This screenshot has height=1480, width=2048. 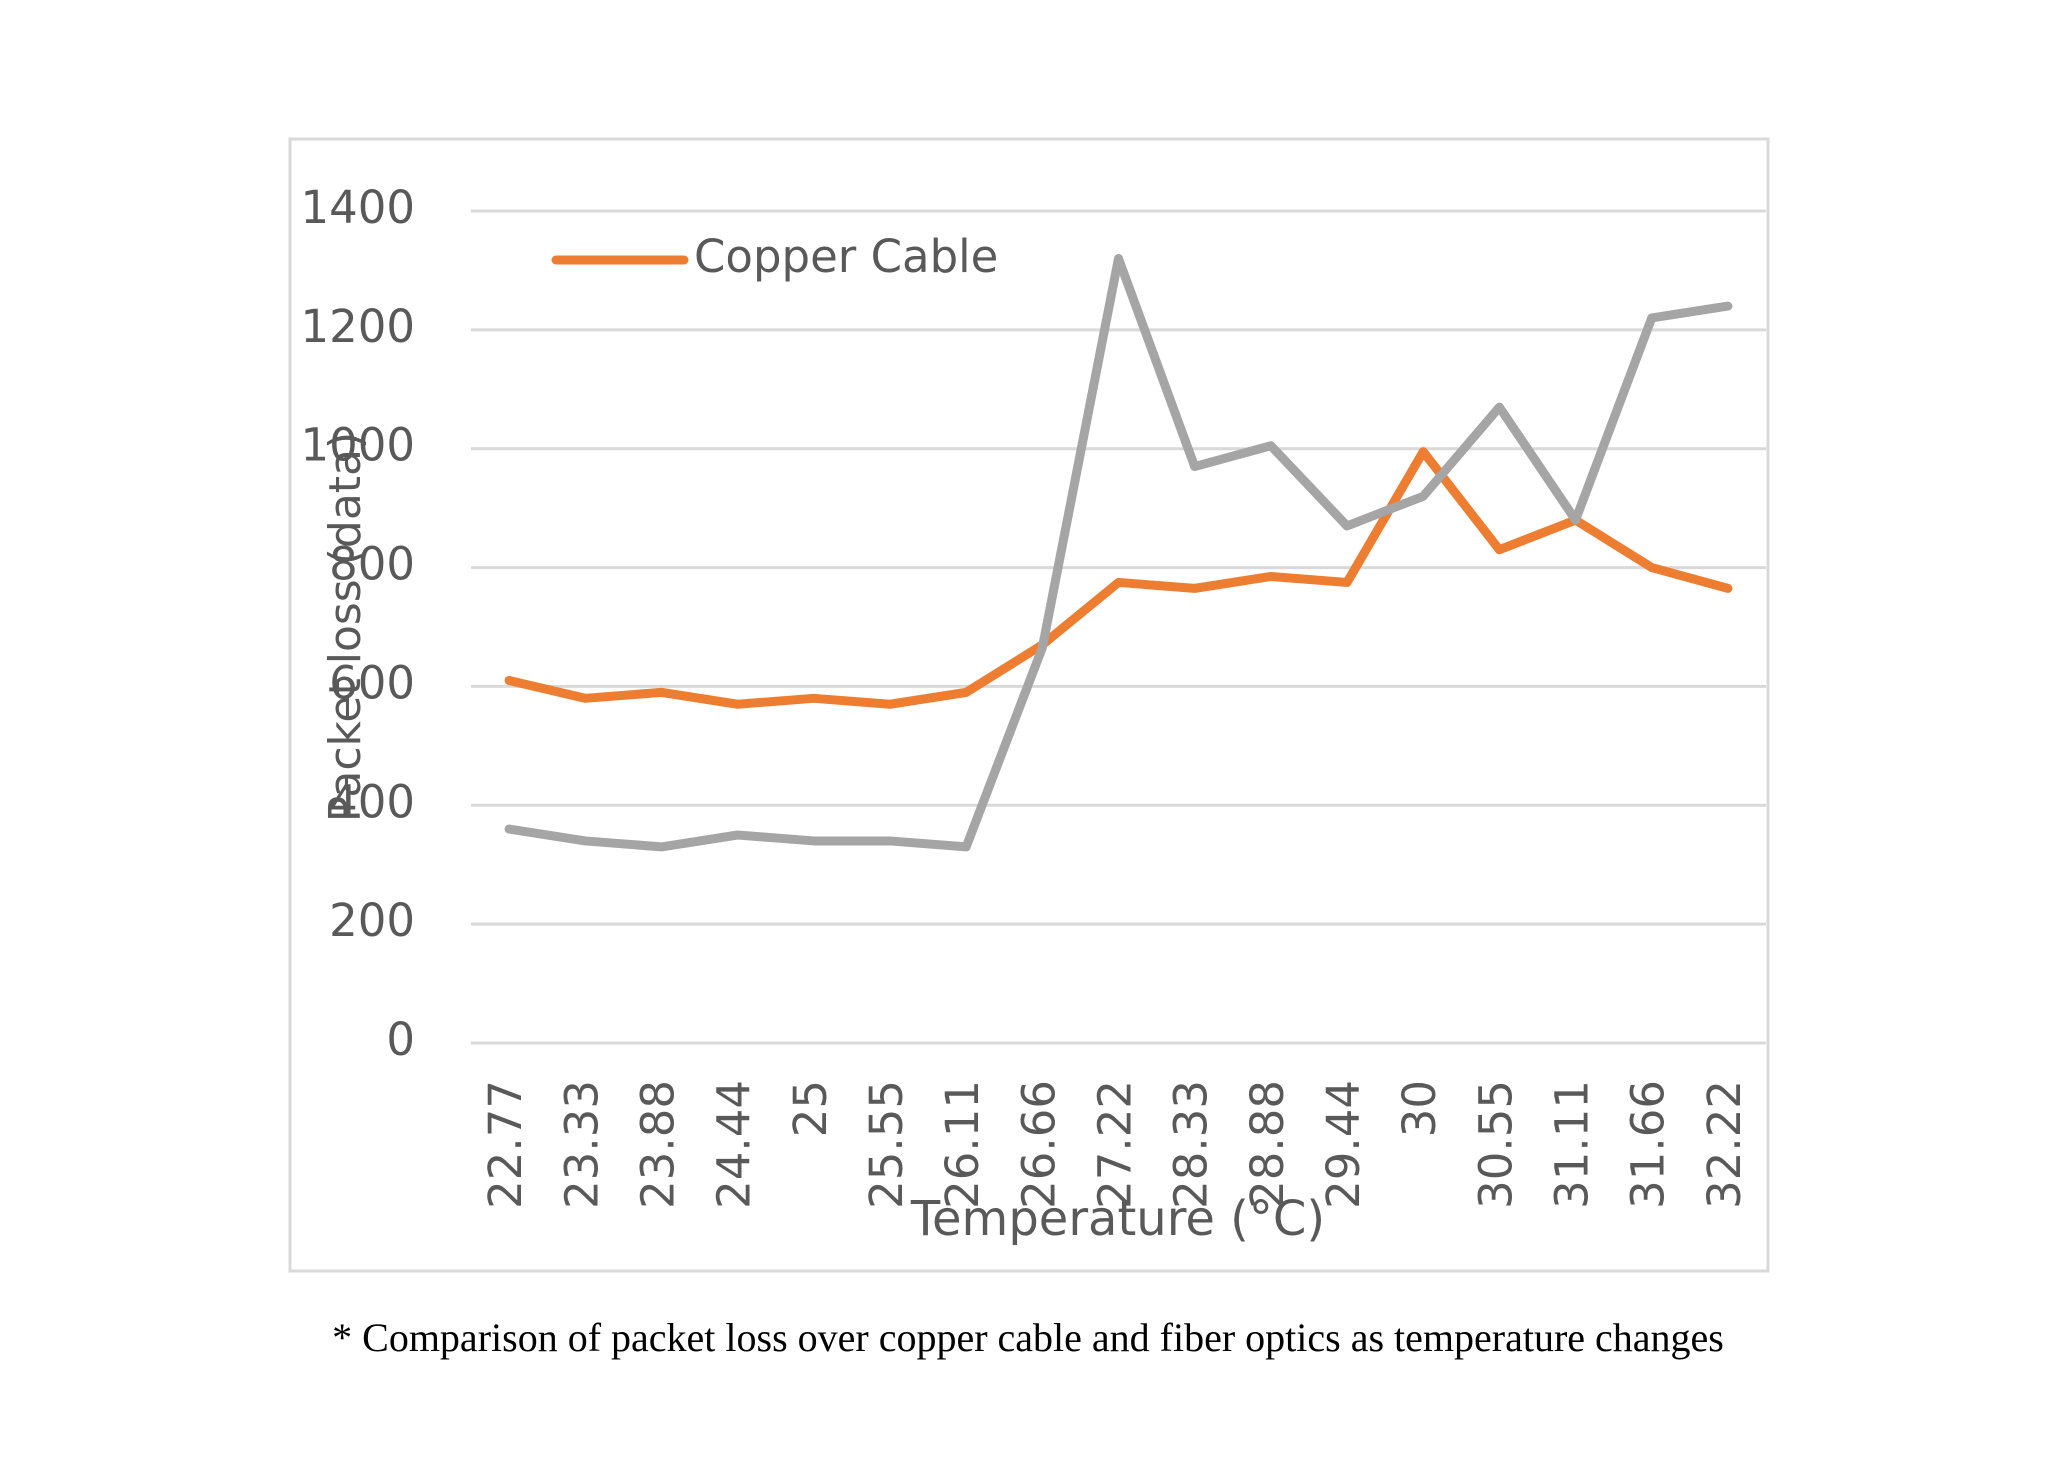 I want to click on x-tick-label: 26.66, so click(x=1038, y=1144).